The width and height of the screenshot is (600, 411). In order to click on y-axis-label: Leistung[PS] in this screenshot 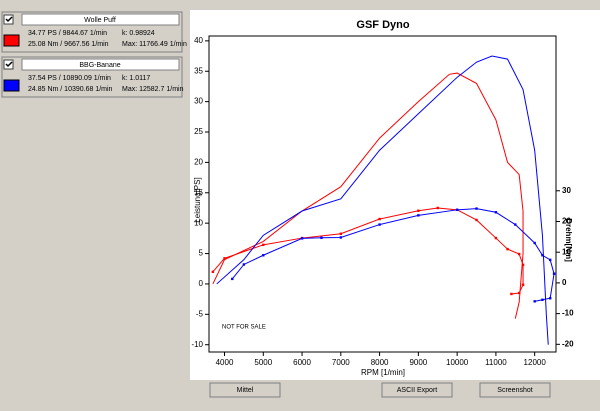, I will do `click(197, 199)`.